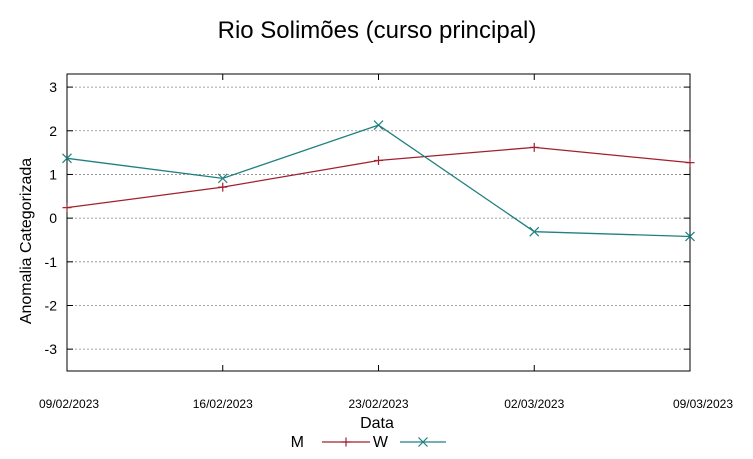 Image resolution: width=753 pixels, height=459 pixels. I want to click on y-tick-label: -2, so click(51, 305).